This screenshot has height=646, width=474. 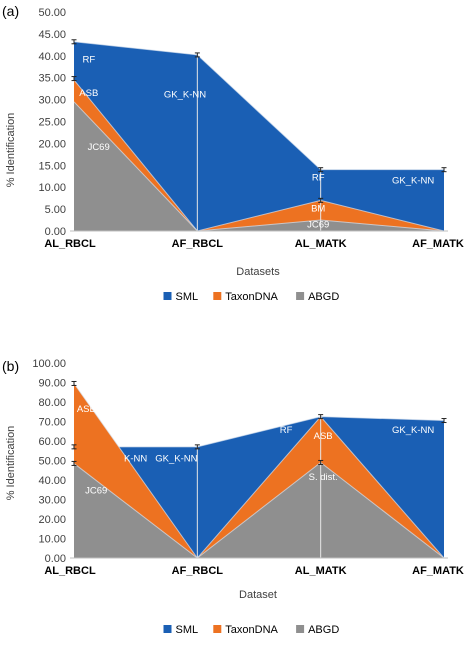 What do you see at coordinates (258, 272) in the screenshot?
I see `chart-a-x-axis-title: Datasets` at bounding box center [258, 272].